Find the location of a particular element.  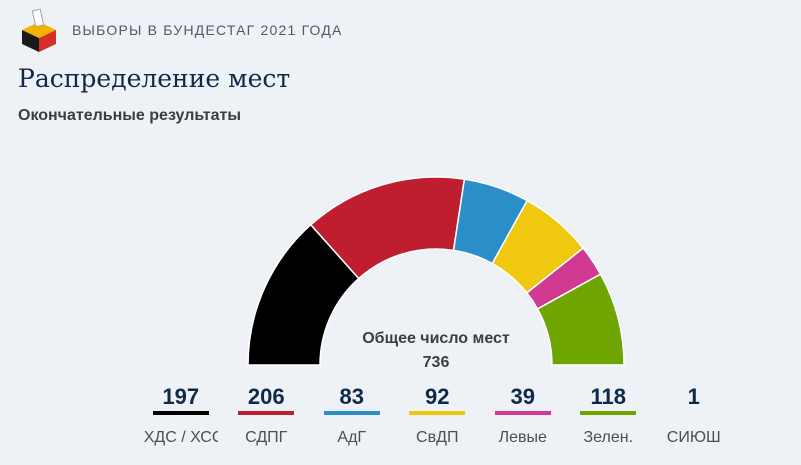

total-seats-value: 736 is located at coordinates (436, 362).